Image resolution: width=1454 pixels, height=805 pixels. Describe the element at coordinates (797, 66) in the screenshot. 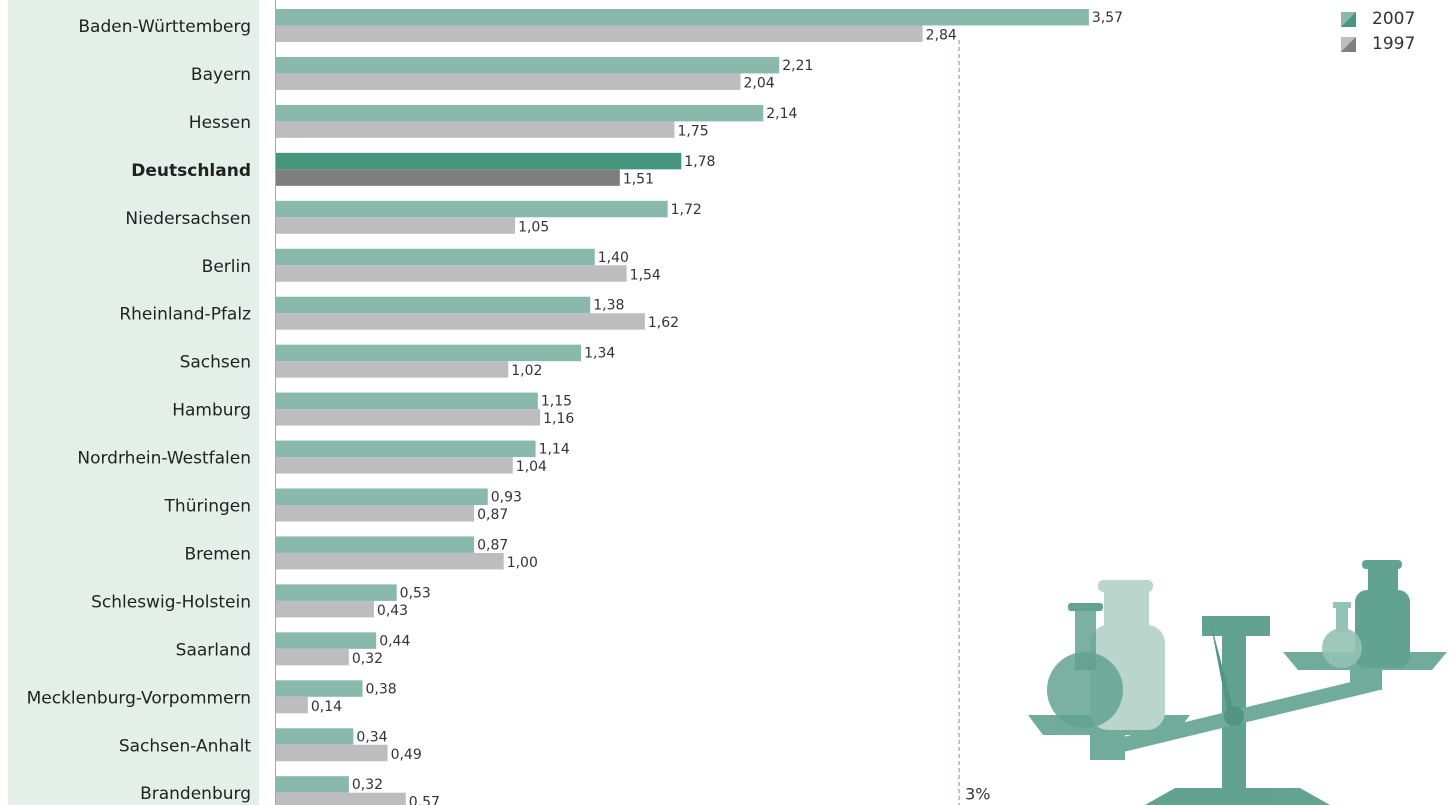

I see `value-label: 2,21` at that location.